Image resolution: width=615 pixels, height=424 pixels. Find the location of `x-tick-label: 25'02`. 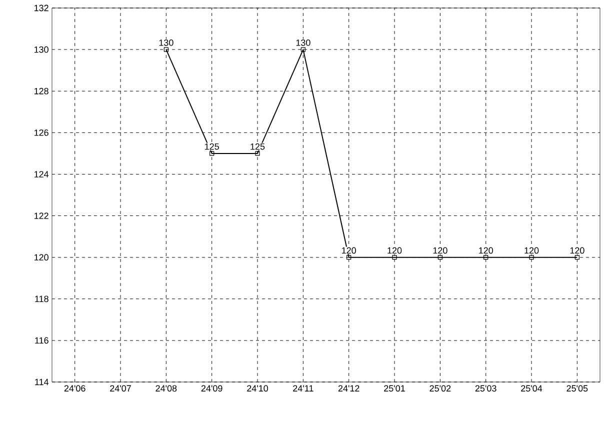

x-tick-label: 25'02 is located at coordinates (440, 388).